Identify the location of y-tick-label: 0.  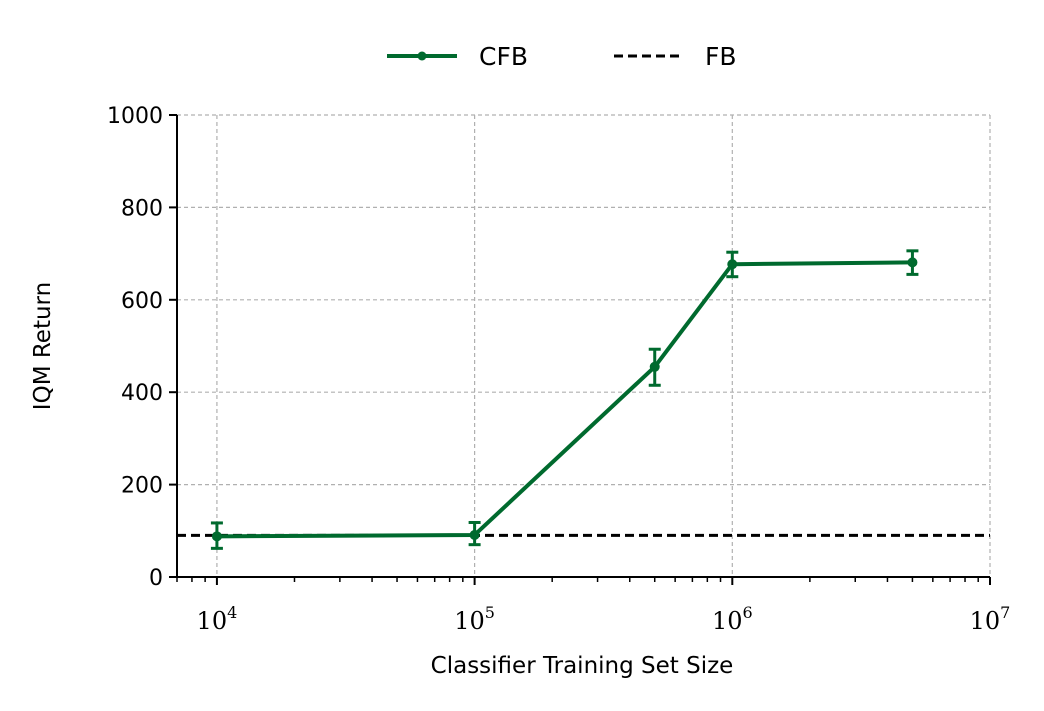
(156, 578).